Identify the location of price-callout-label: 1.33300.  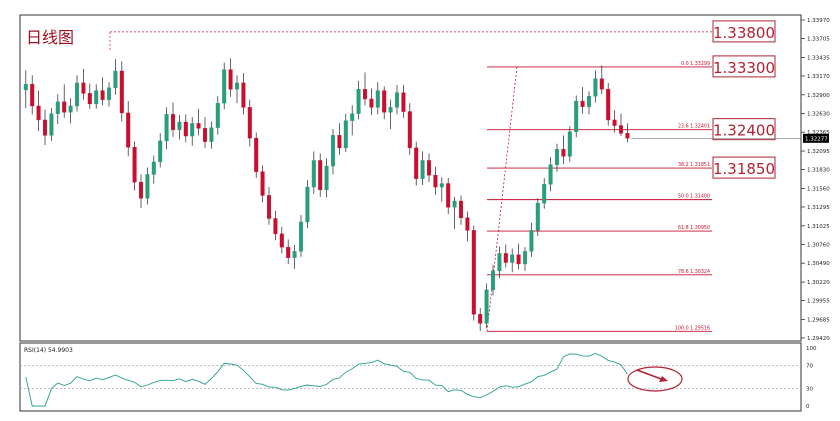
(744, 68).